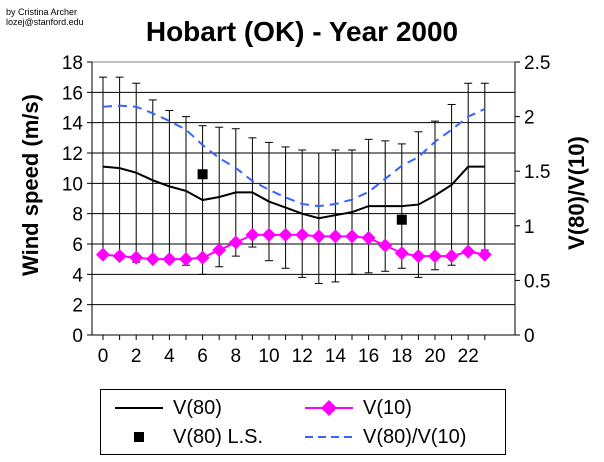 This screenshot has width=604, height=462. I want to click on y2-tick-label: 1, so click(529, 227).